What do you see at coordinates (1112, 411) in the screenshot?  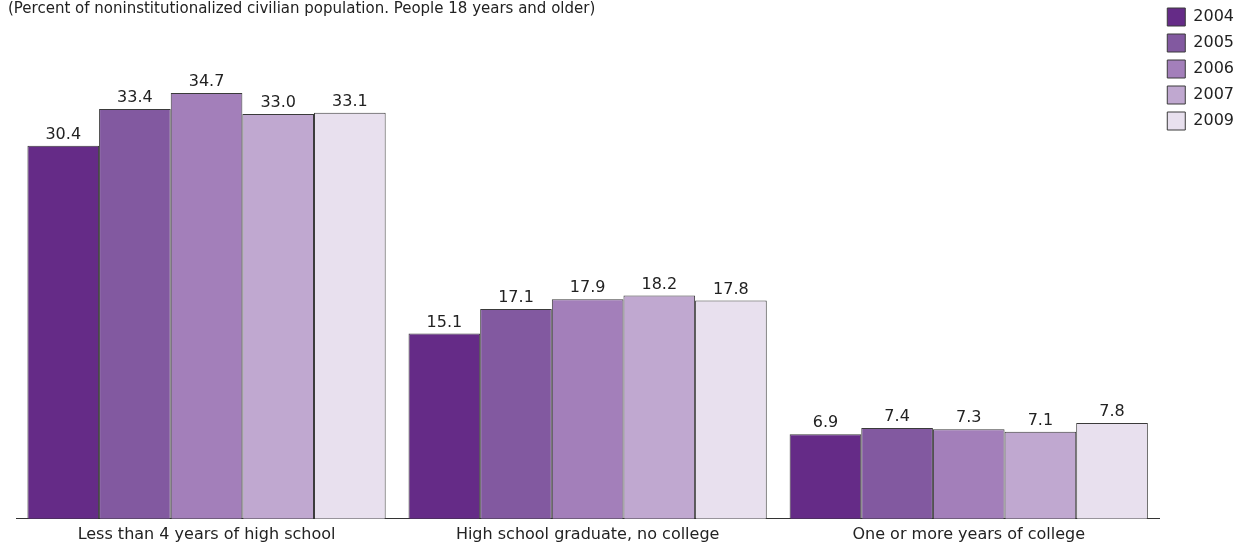 I see `data-label: 7.8` at bounding box center [1112, 411].